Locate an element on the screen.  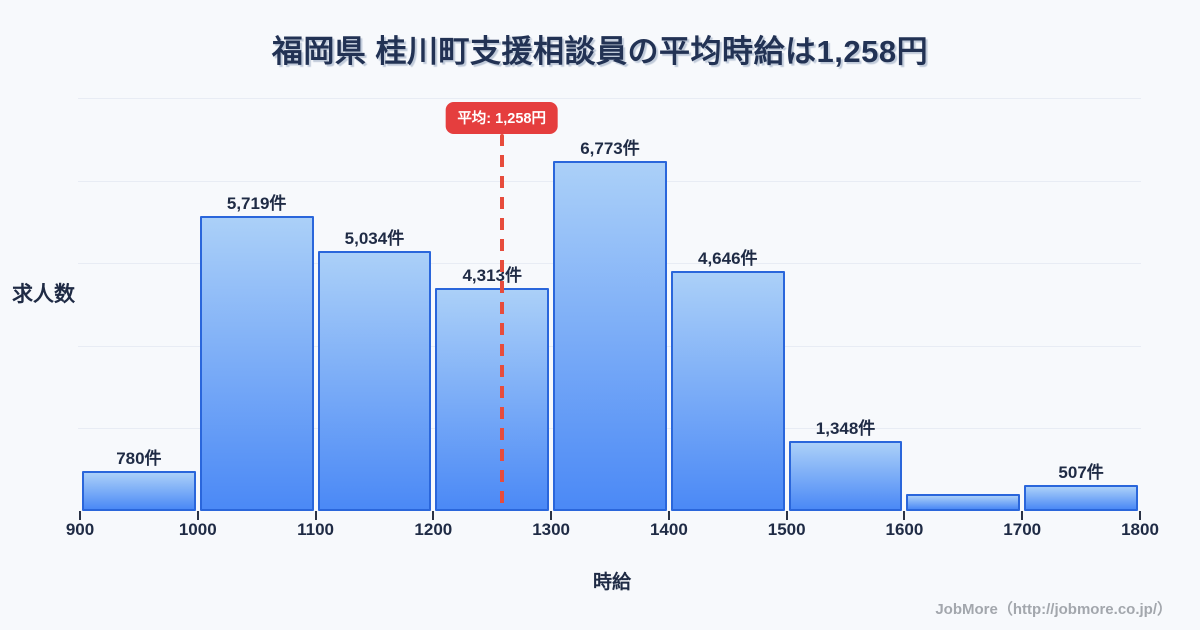
bar-value-label: 5,719件 is located at coordinates (256, 203).